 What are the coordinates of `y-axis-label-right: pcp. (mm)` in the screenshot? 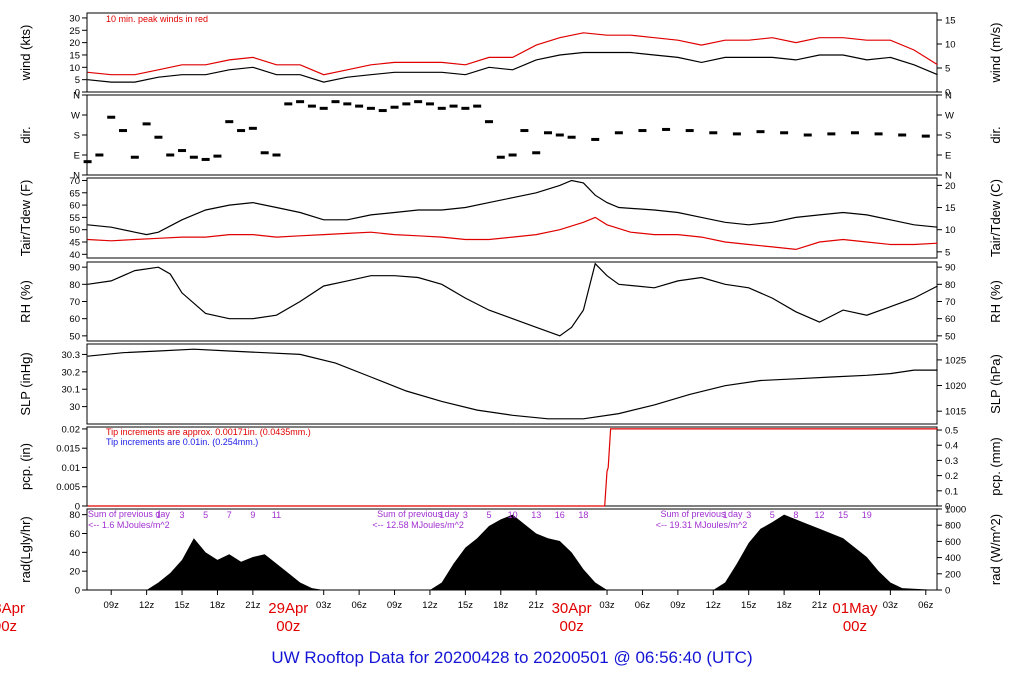 It's located at (995, 466).